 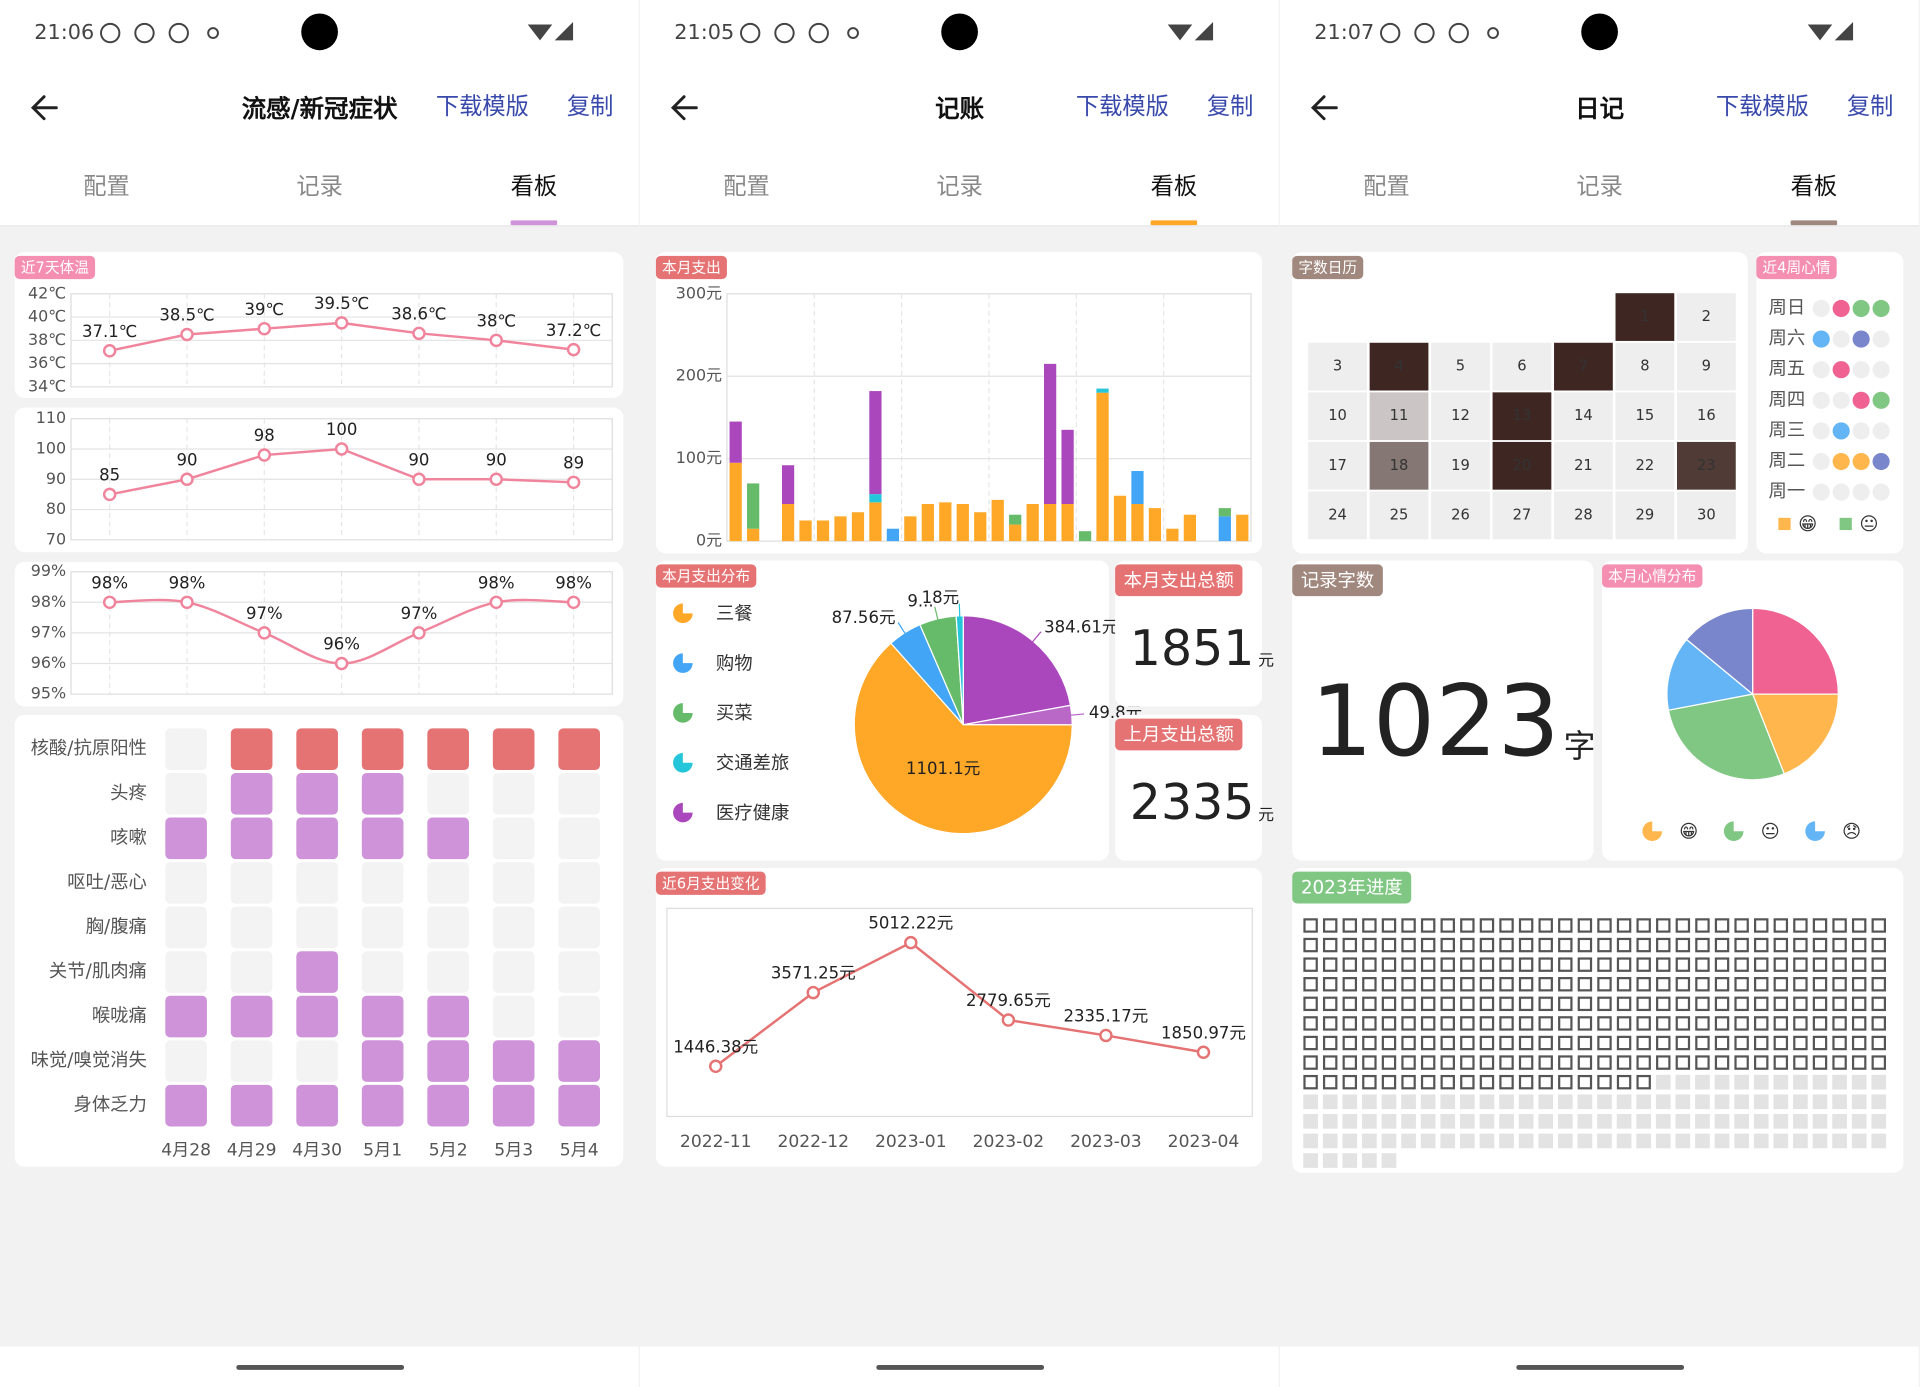 What do you see at coordinates (1726, 737) in the screenshot?
I see `pie-slice` at bounding box center [1726, 737].